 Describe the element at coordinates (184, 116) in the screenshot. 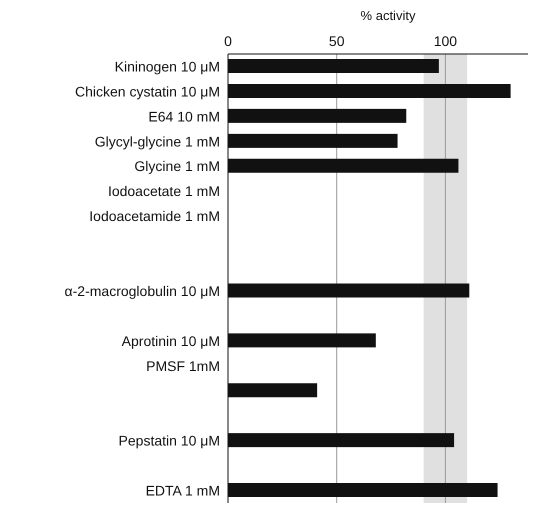

I see `y-tick-label: E64 10 mM` at that location.